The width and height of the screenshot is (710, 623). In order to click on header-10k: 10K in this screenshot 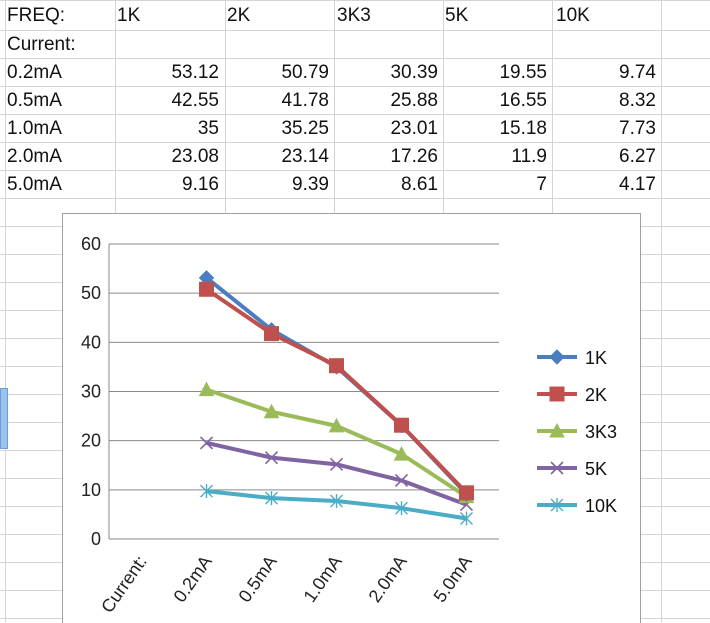, I will do `click(573, 15)`.